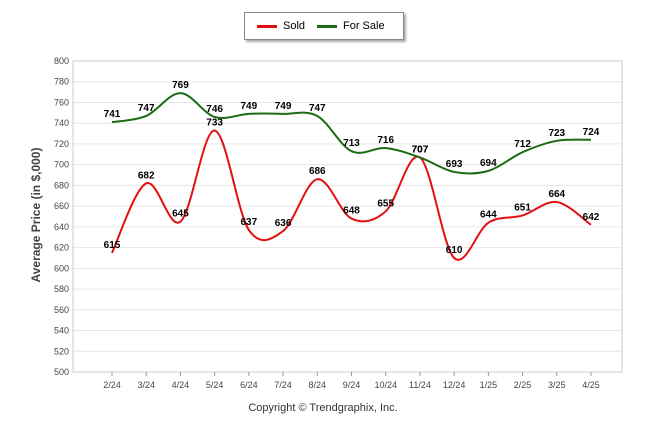  I want to click on data-label-sold: 648, so click(351, 211).